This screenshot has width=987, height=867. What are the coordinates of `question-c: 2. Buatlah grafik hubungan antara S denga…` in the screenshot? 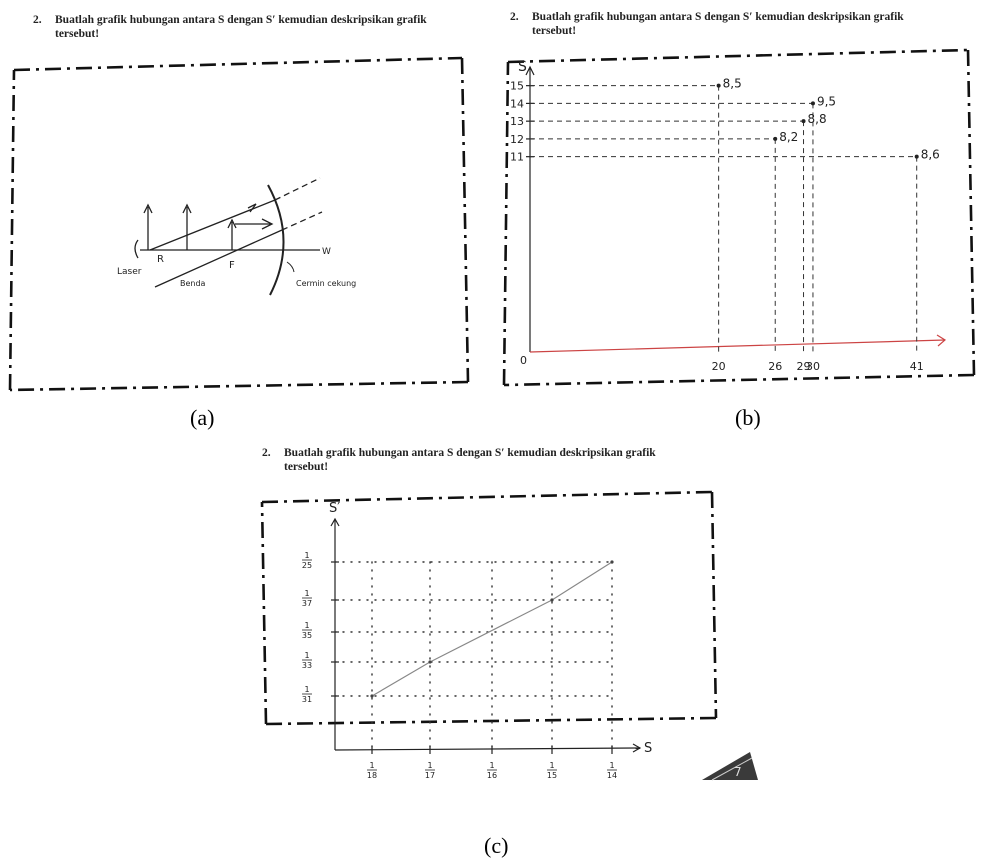 It's located at (502, 460).